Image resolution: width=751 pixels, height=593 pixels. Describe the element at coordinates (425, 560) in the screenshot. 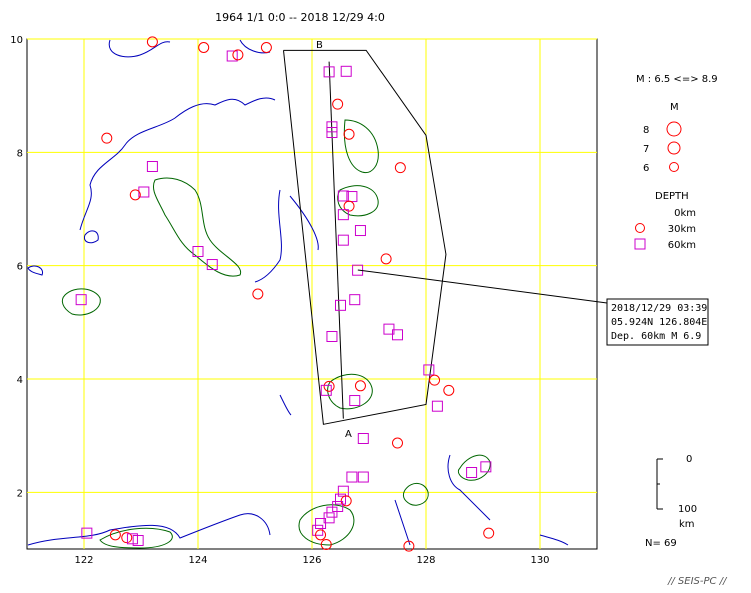

I see `x-tick-label: 128` at that location.